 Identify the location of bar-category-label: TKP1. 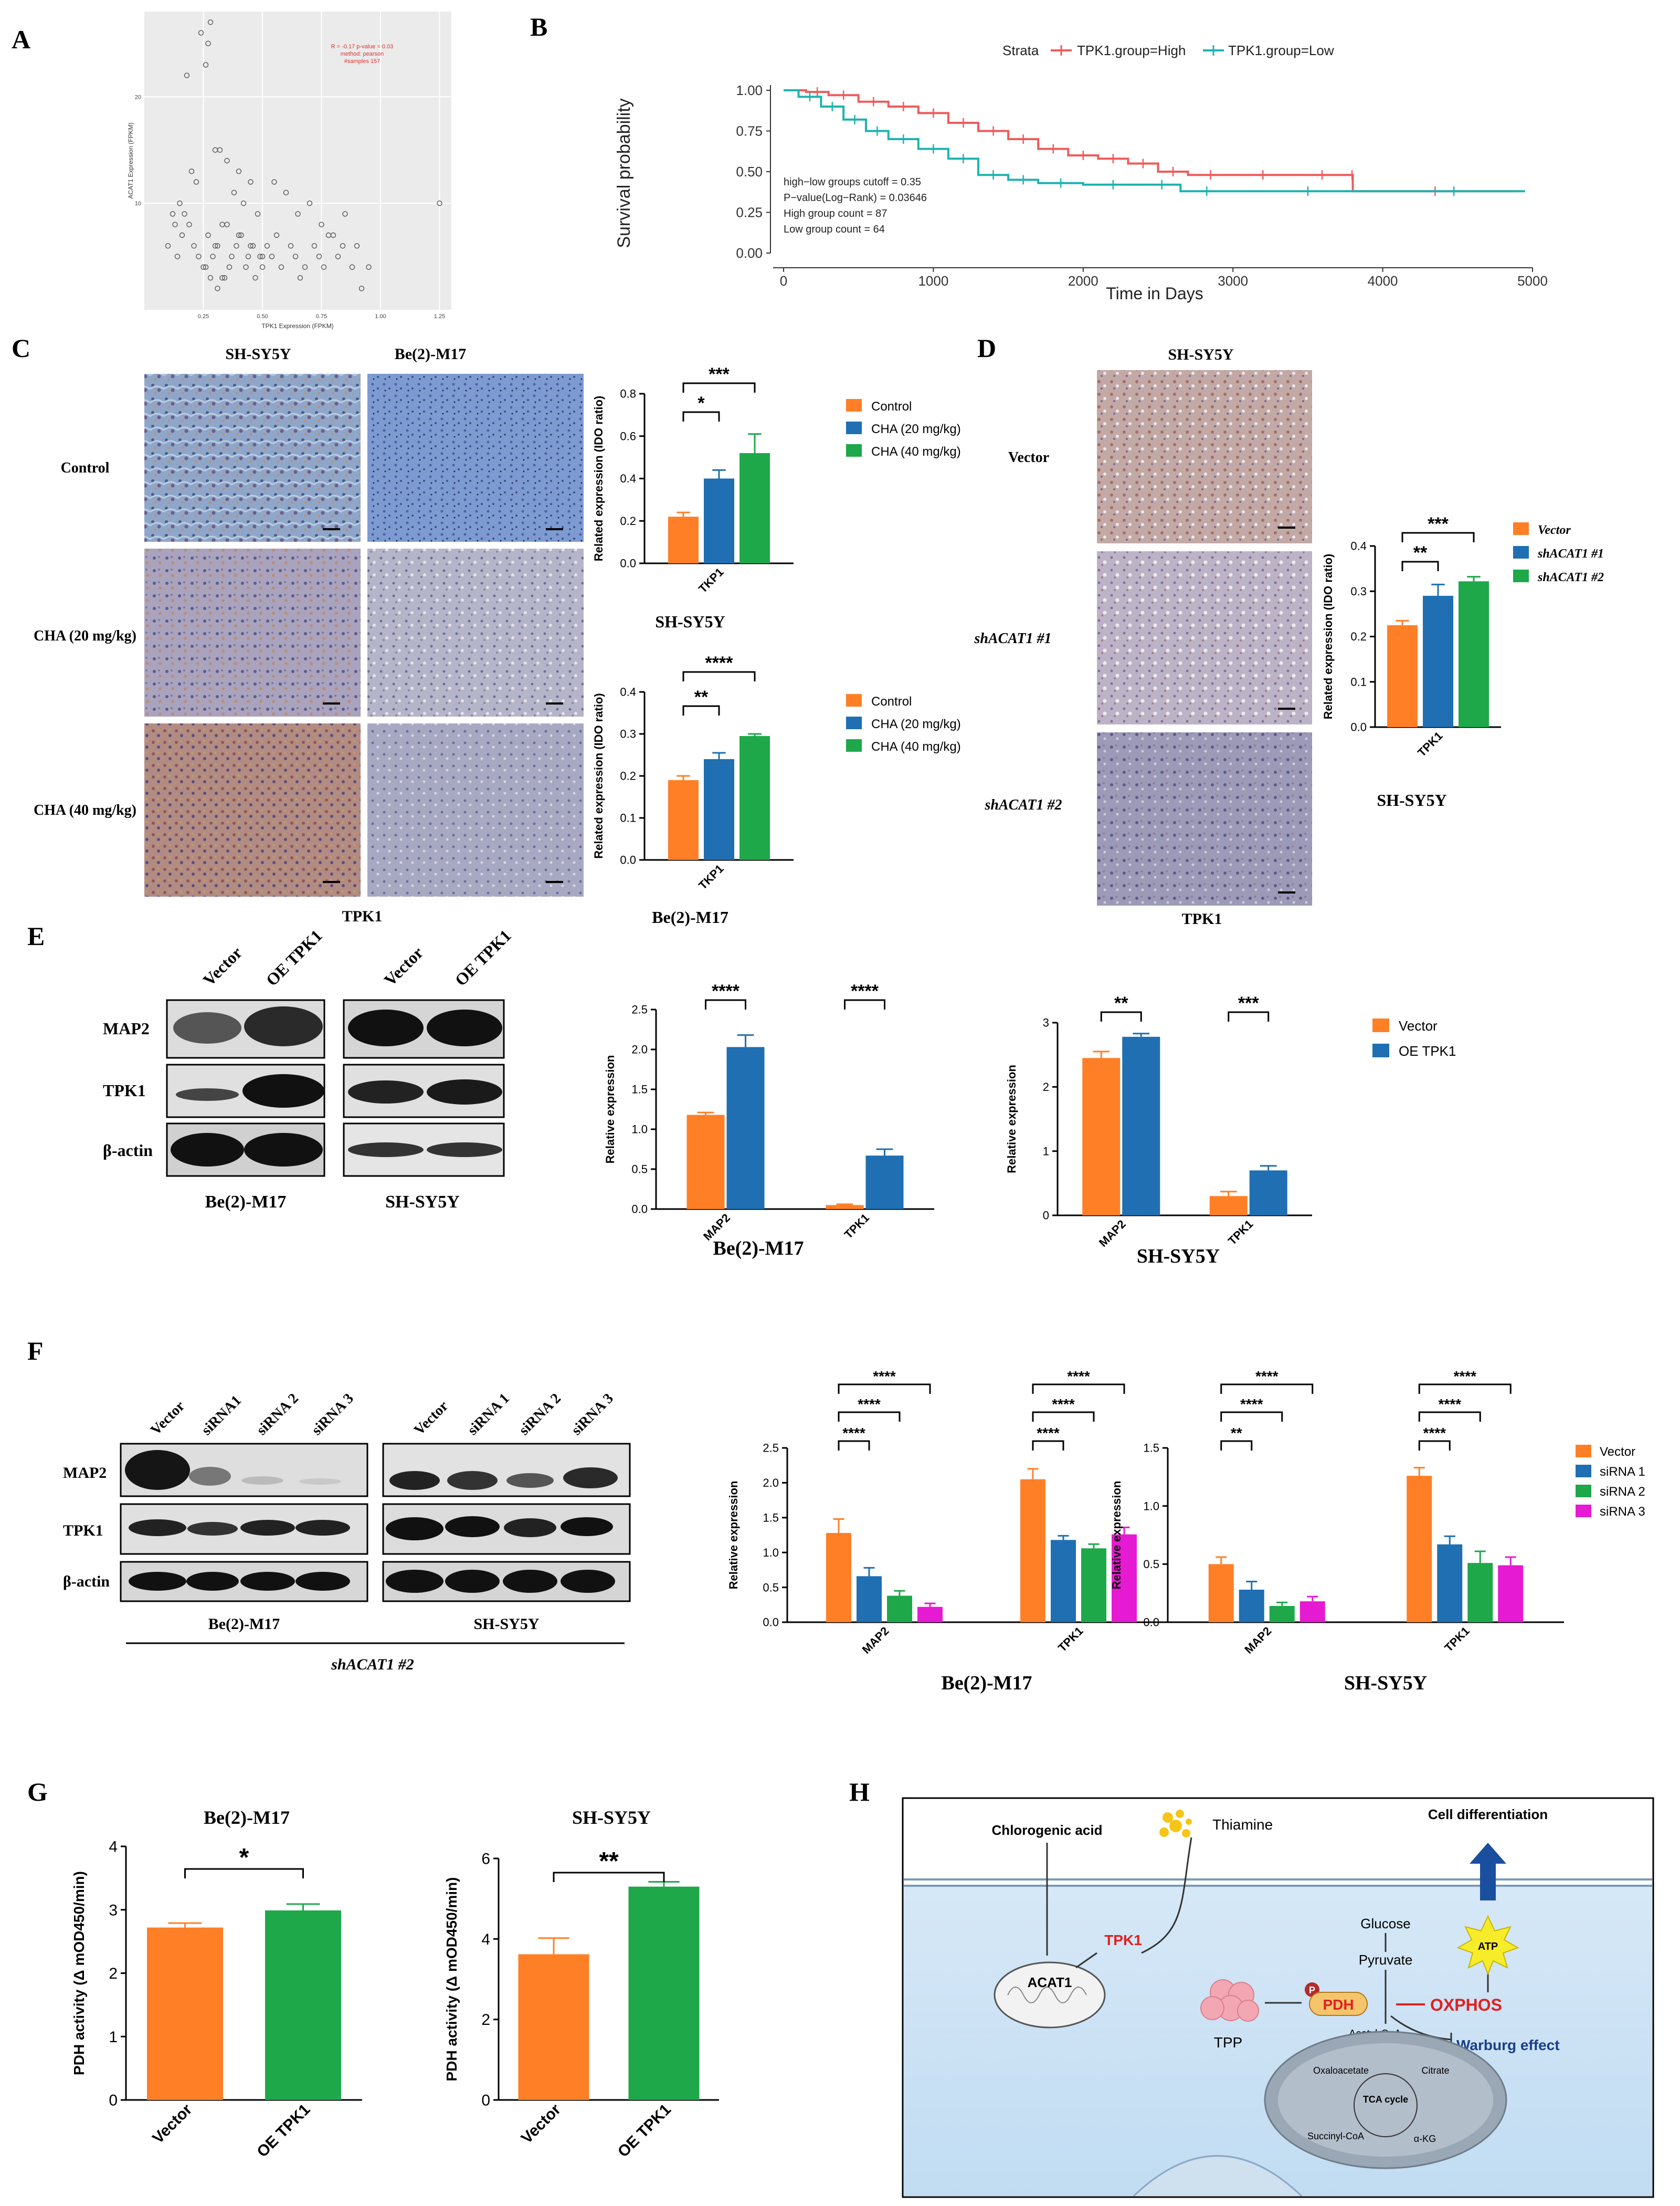
(711, 877).